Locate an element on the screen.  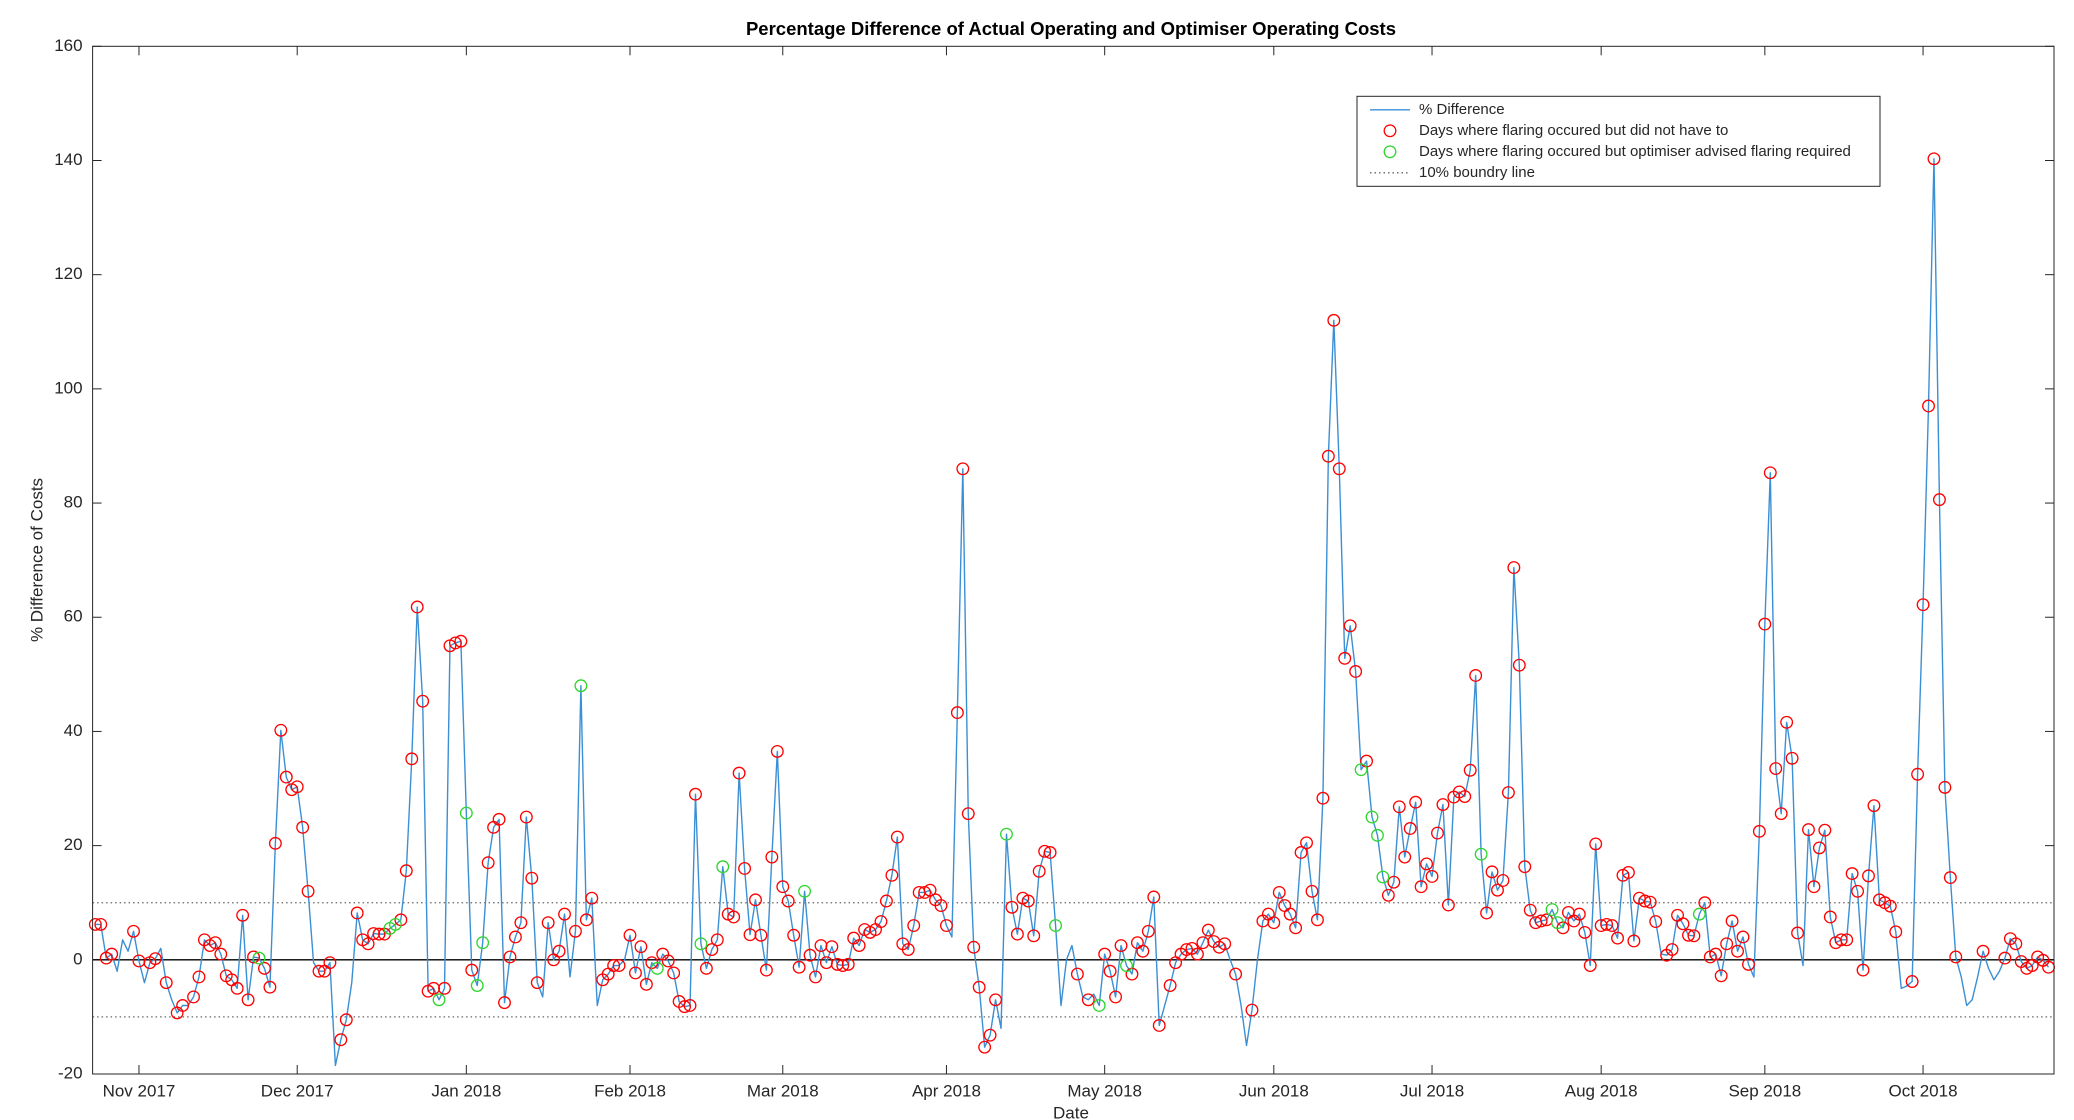
y-tick-label: 120 is located at coordinates (68, 273).